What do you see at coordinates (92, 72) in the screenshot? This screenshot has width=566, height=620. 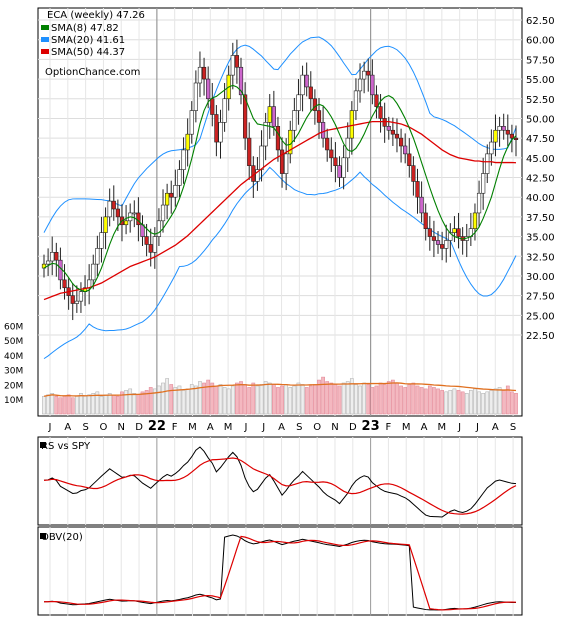 I see `watermark-label: OptionChance.com` at bounding box center [92, 72].